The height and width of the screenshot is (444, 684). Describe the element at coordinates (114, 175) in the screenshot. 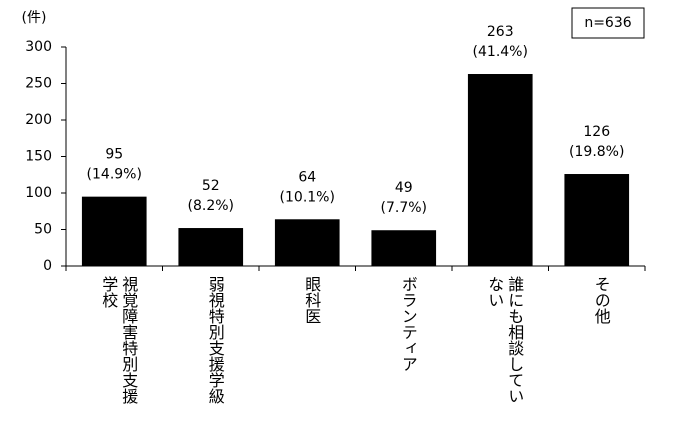

I see `percent-label: (14.9%)` at that location.